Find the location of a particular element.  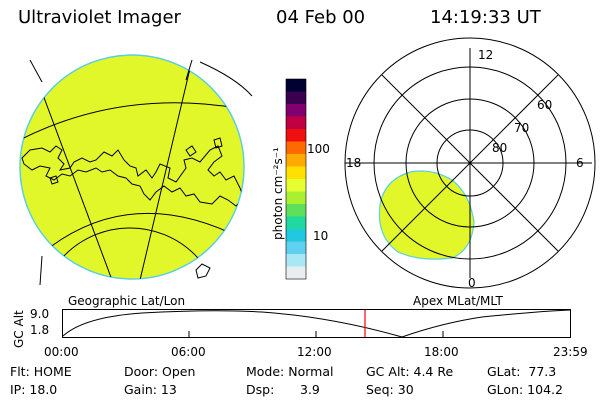

mlat-label-80: 80 is located at coordinates (500, 148).